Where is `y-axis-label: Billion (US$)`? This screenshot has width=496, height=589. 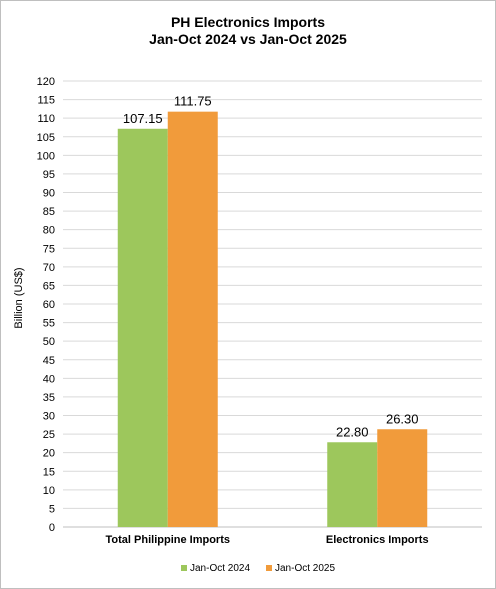
y-axis-label: Billion (US$) is located at coordinates (19, 297).